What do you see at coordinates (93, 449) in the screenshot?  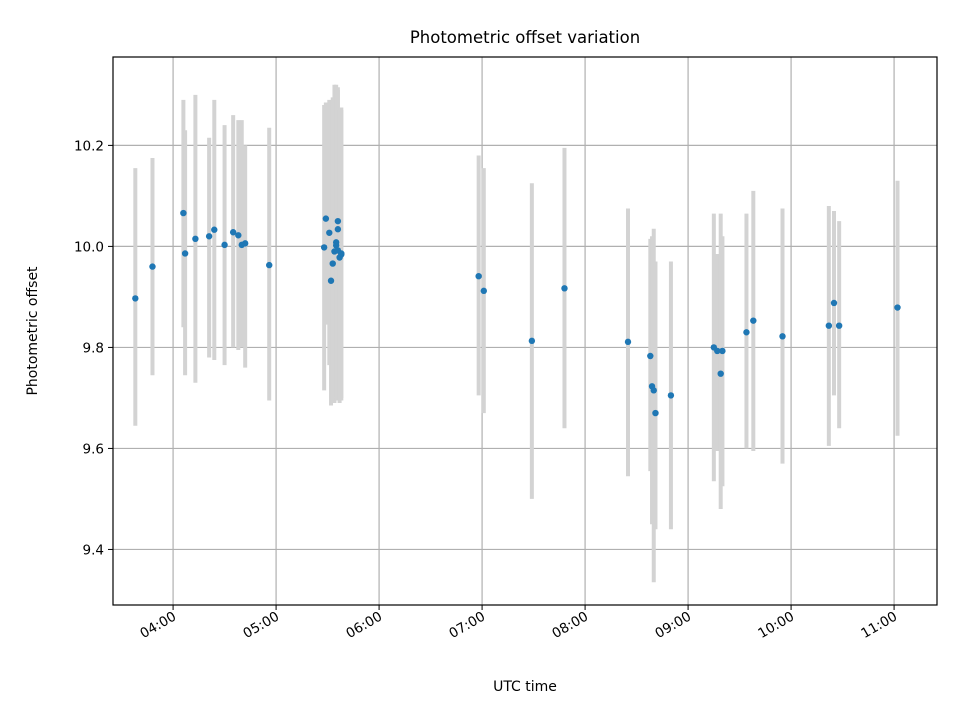 I see `y-tick-label: 9.6` at bounding box center [93, 449].